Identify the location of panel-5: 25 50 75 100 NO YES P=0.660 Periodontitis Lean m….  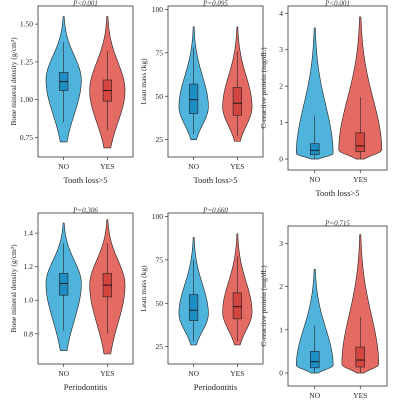
(201, 299).